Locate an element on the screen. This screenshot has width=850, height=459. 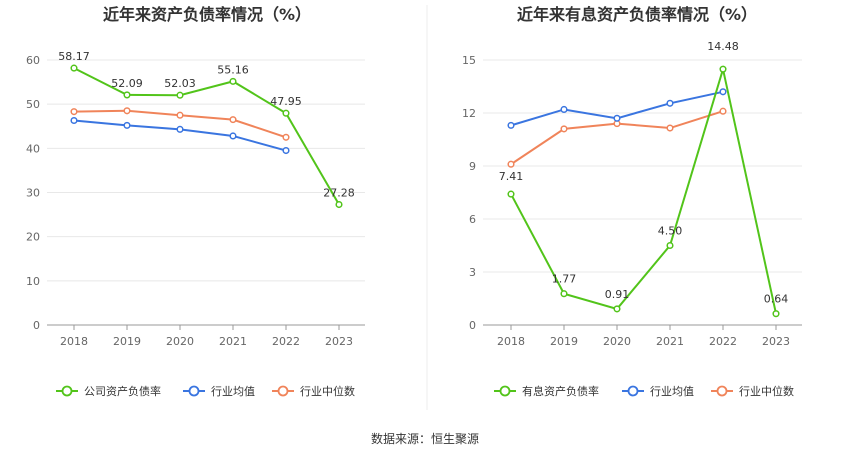
chart1-title: 近年来资产负债率情况（%） is located at coordinates (207, 14).